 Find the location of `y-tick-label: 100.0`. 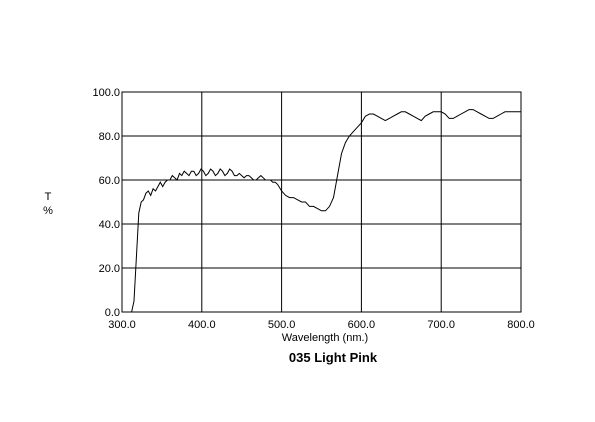

y-tick-label: 100.0 is located at coordinates (106, 93).